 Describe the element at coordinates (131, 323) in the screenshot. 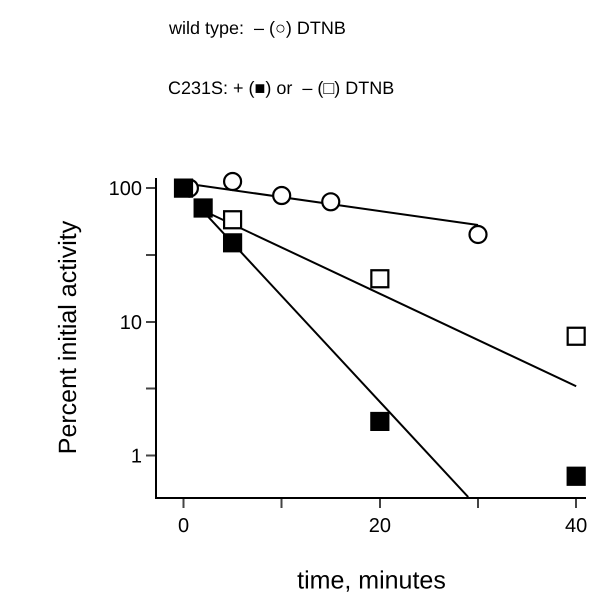

I see `y-tick-label: 10` at that location.